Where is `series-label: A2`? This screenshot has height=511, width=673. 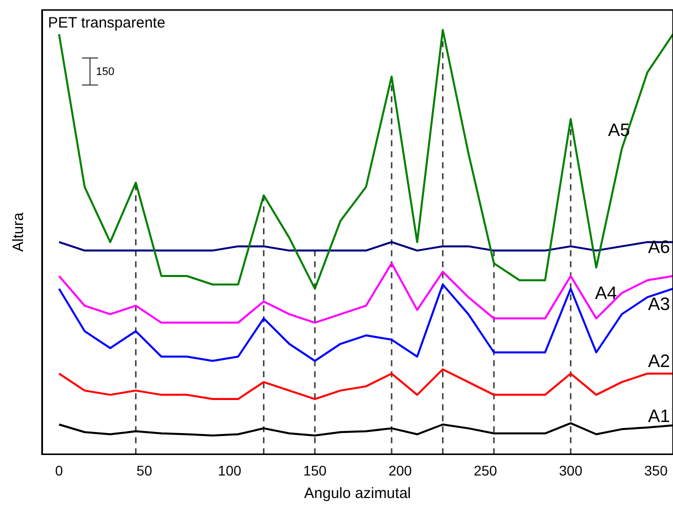 series-label: A2 is located at coordinates (659, 360).